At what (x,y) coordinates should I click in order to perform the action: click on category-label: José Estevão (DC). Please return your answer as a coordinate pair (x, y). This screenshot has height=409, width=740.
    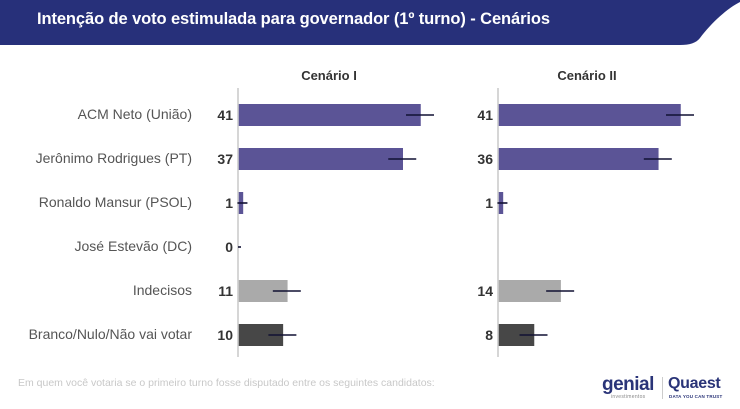
    Looking at the image, I should click on (133, 246).